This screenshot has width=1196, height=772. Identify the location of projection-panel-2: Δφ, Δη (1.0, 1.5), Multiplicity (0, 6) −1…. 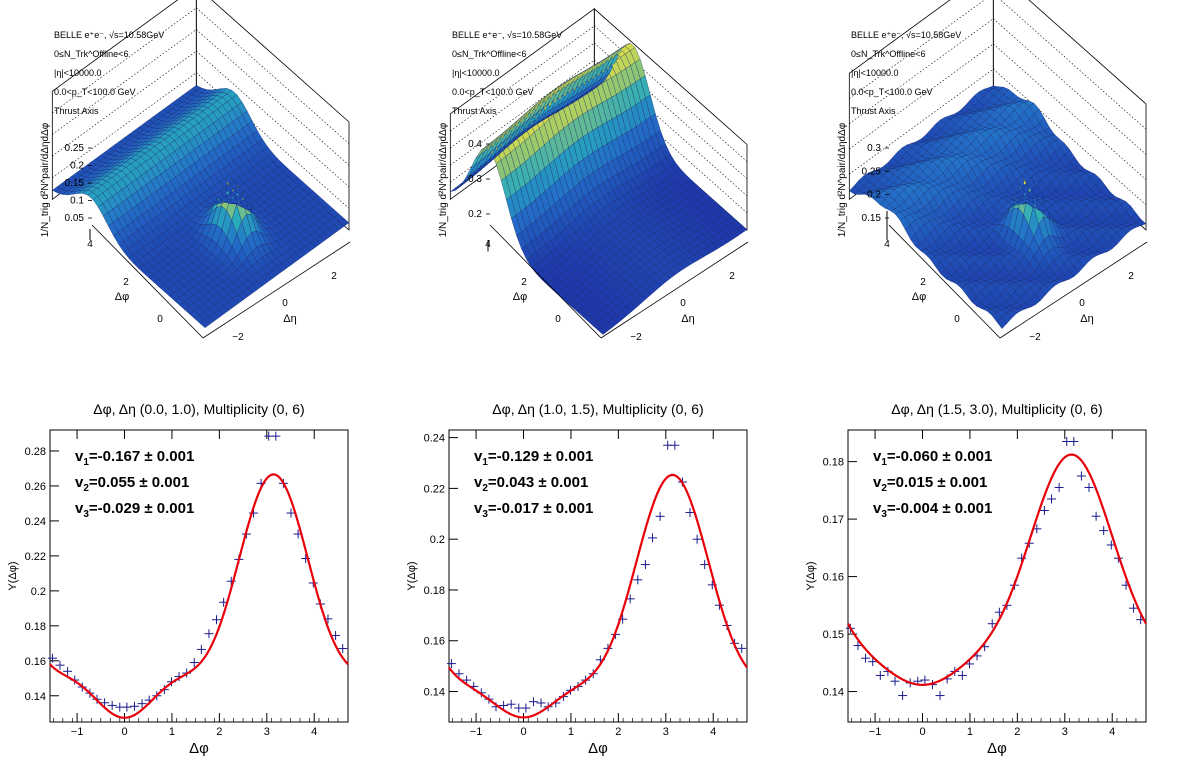
(577, 579).